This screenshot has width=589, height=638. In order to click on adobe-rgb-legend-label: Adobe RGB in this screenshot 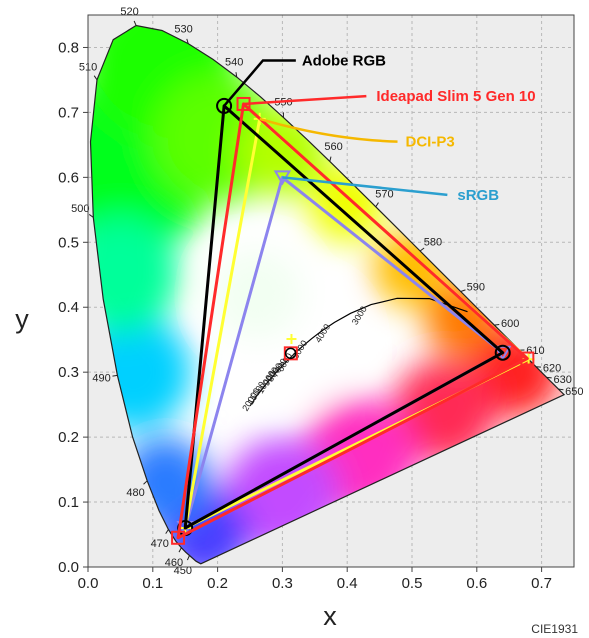, I will do `click(344, 60)`.